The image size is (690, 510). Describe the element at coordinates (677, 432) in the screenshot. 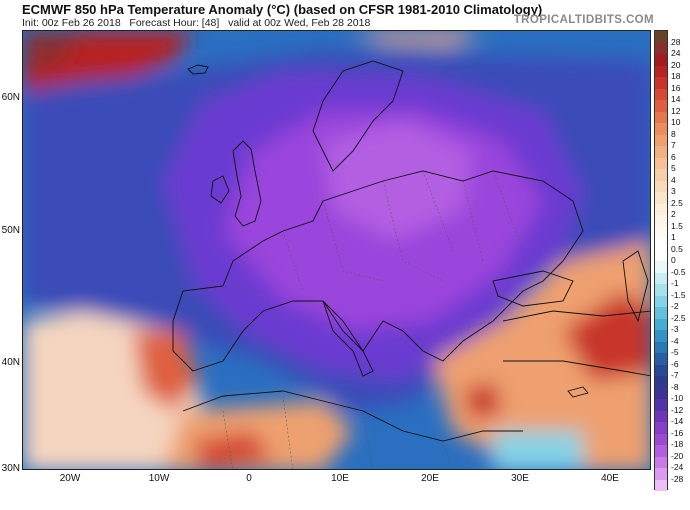

I see `colorbar-tick-label: -16` at that location.